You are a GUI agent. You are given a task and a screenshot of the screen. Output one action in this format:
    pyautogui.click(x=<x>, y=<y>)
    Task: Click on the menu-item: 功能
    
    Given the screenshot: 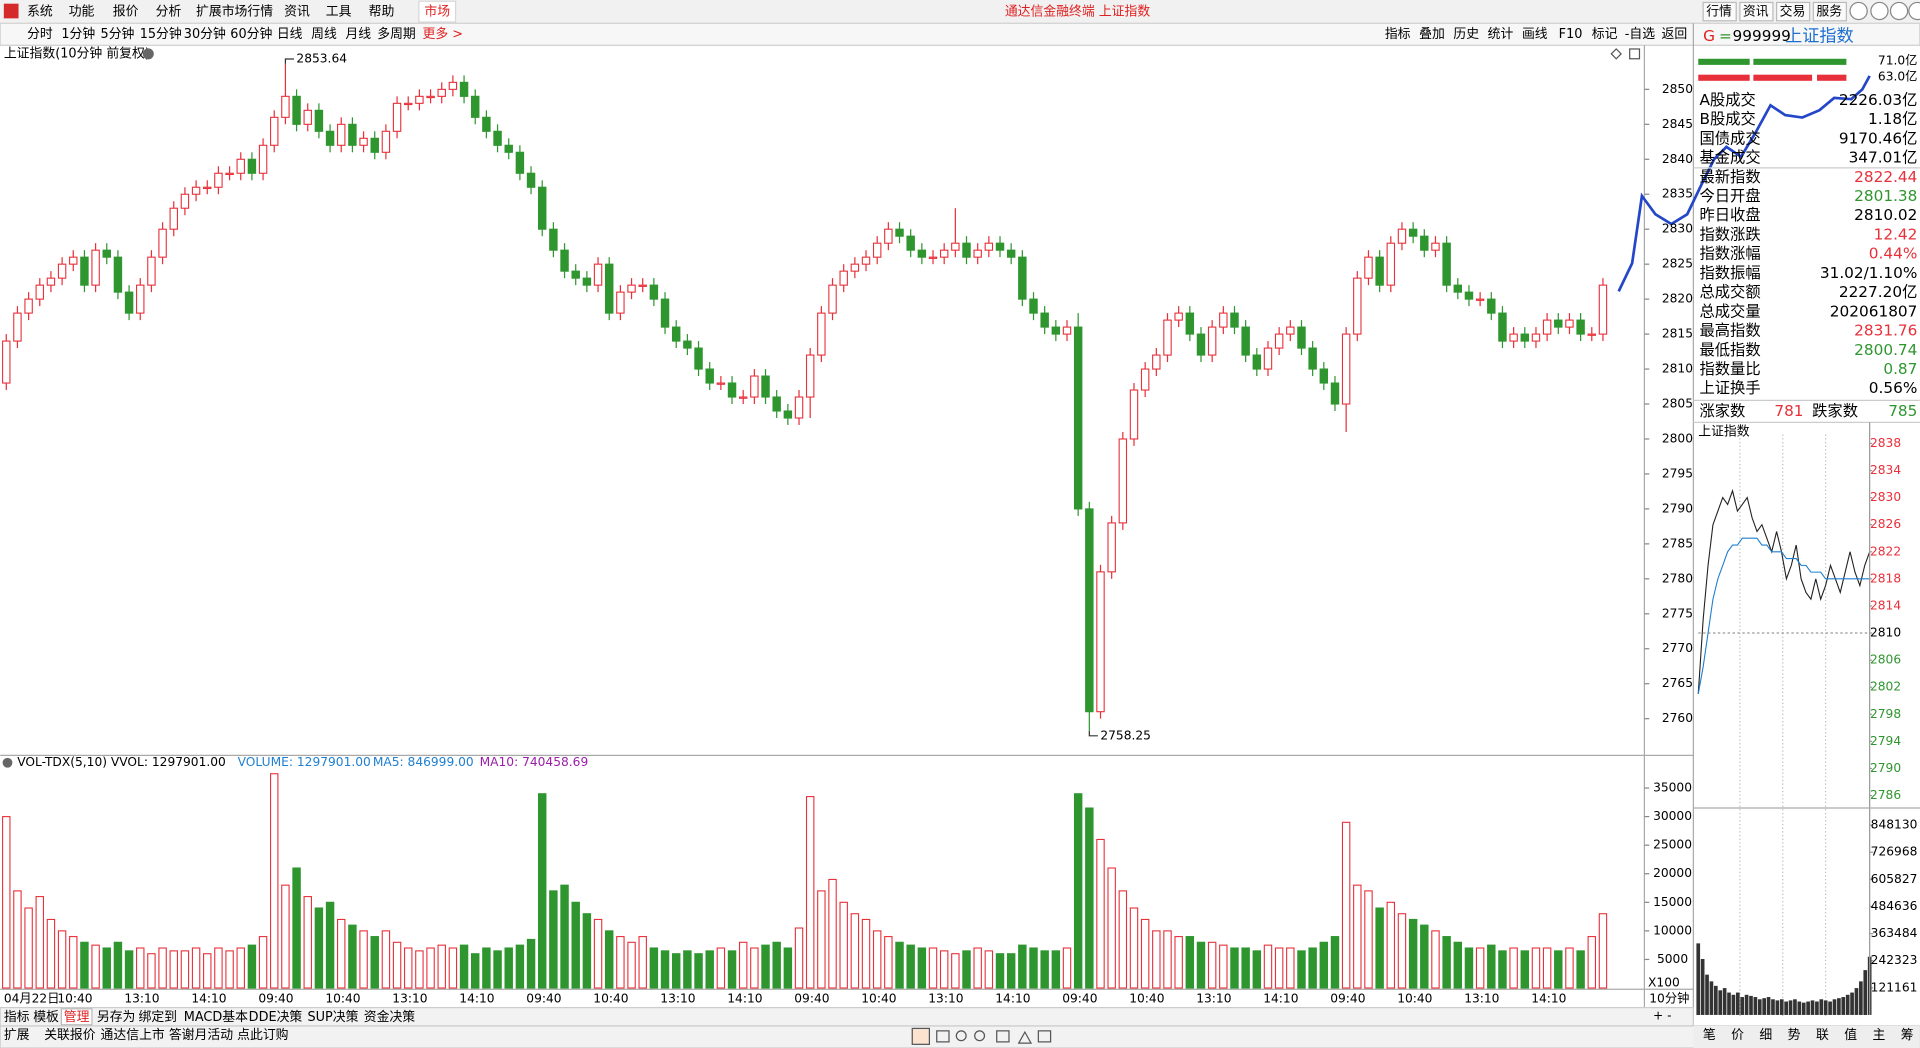 What is the action you would take?
    pyautogui.click(x=82, y=12)
    